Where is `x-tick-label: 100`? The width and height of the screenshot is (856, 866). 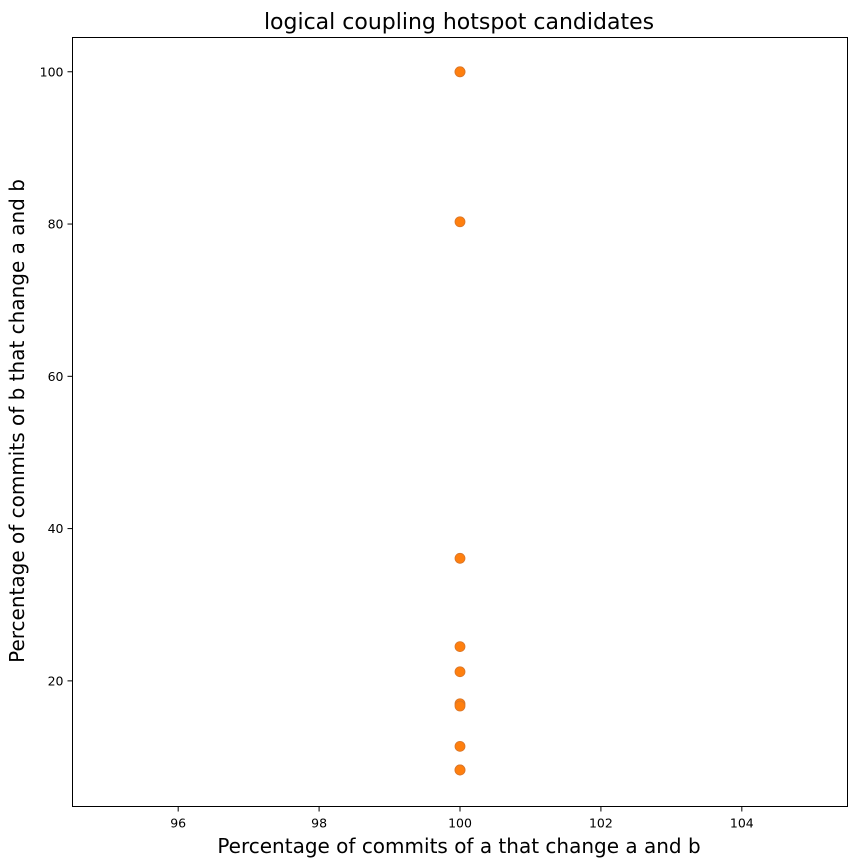 x-tick-label: 100 is located at coordinates (460, 823).